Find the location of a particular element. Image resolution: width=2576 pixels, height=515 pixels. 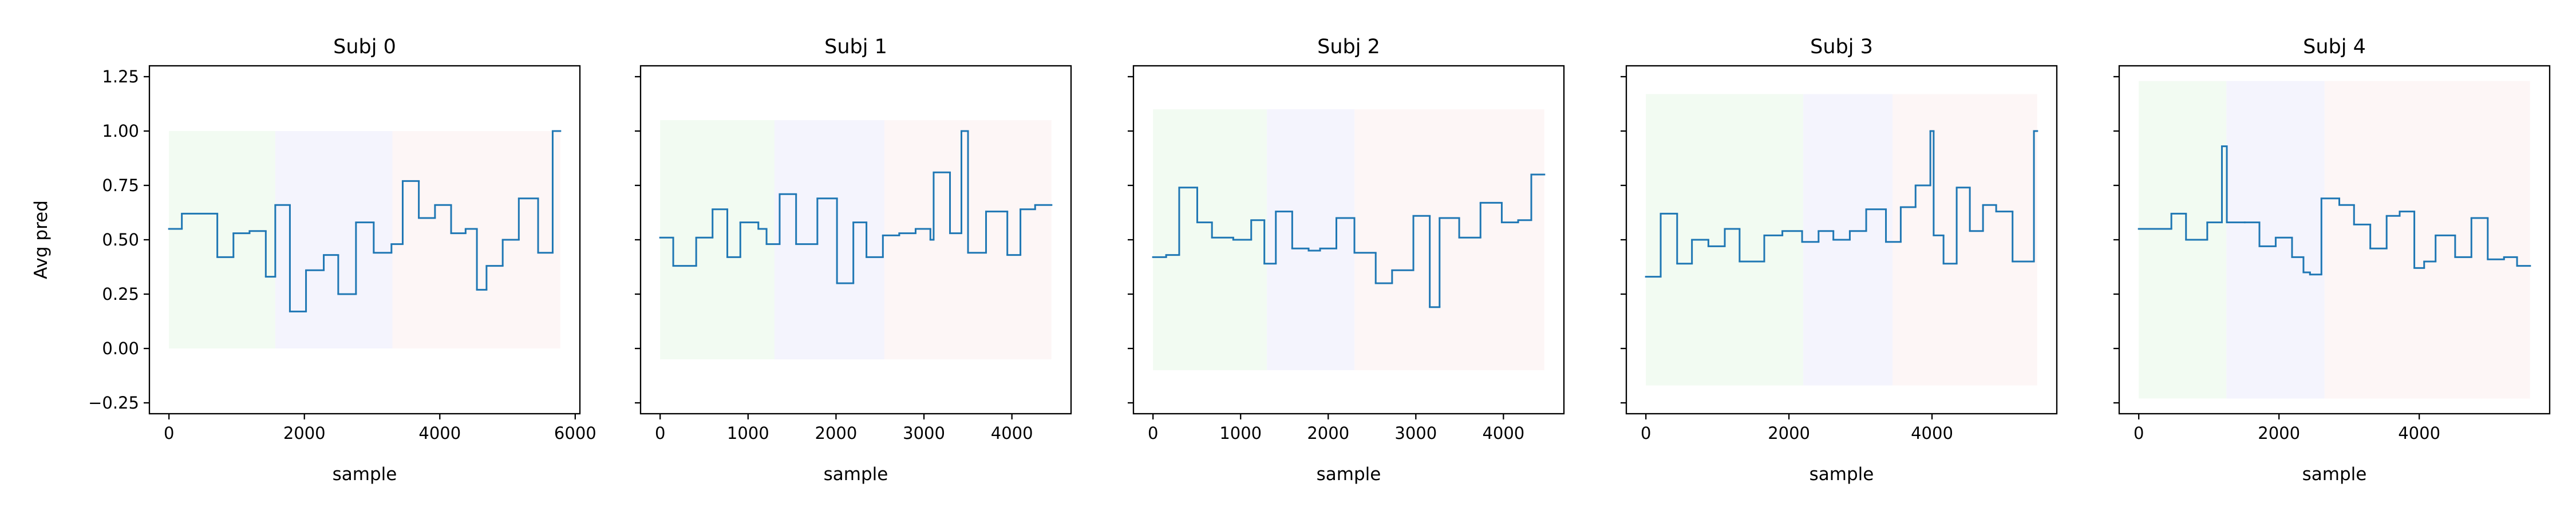

y-tick-label: 1.25 is located at coordinates (120, 76).